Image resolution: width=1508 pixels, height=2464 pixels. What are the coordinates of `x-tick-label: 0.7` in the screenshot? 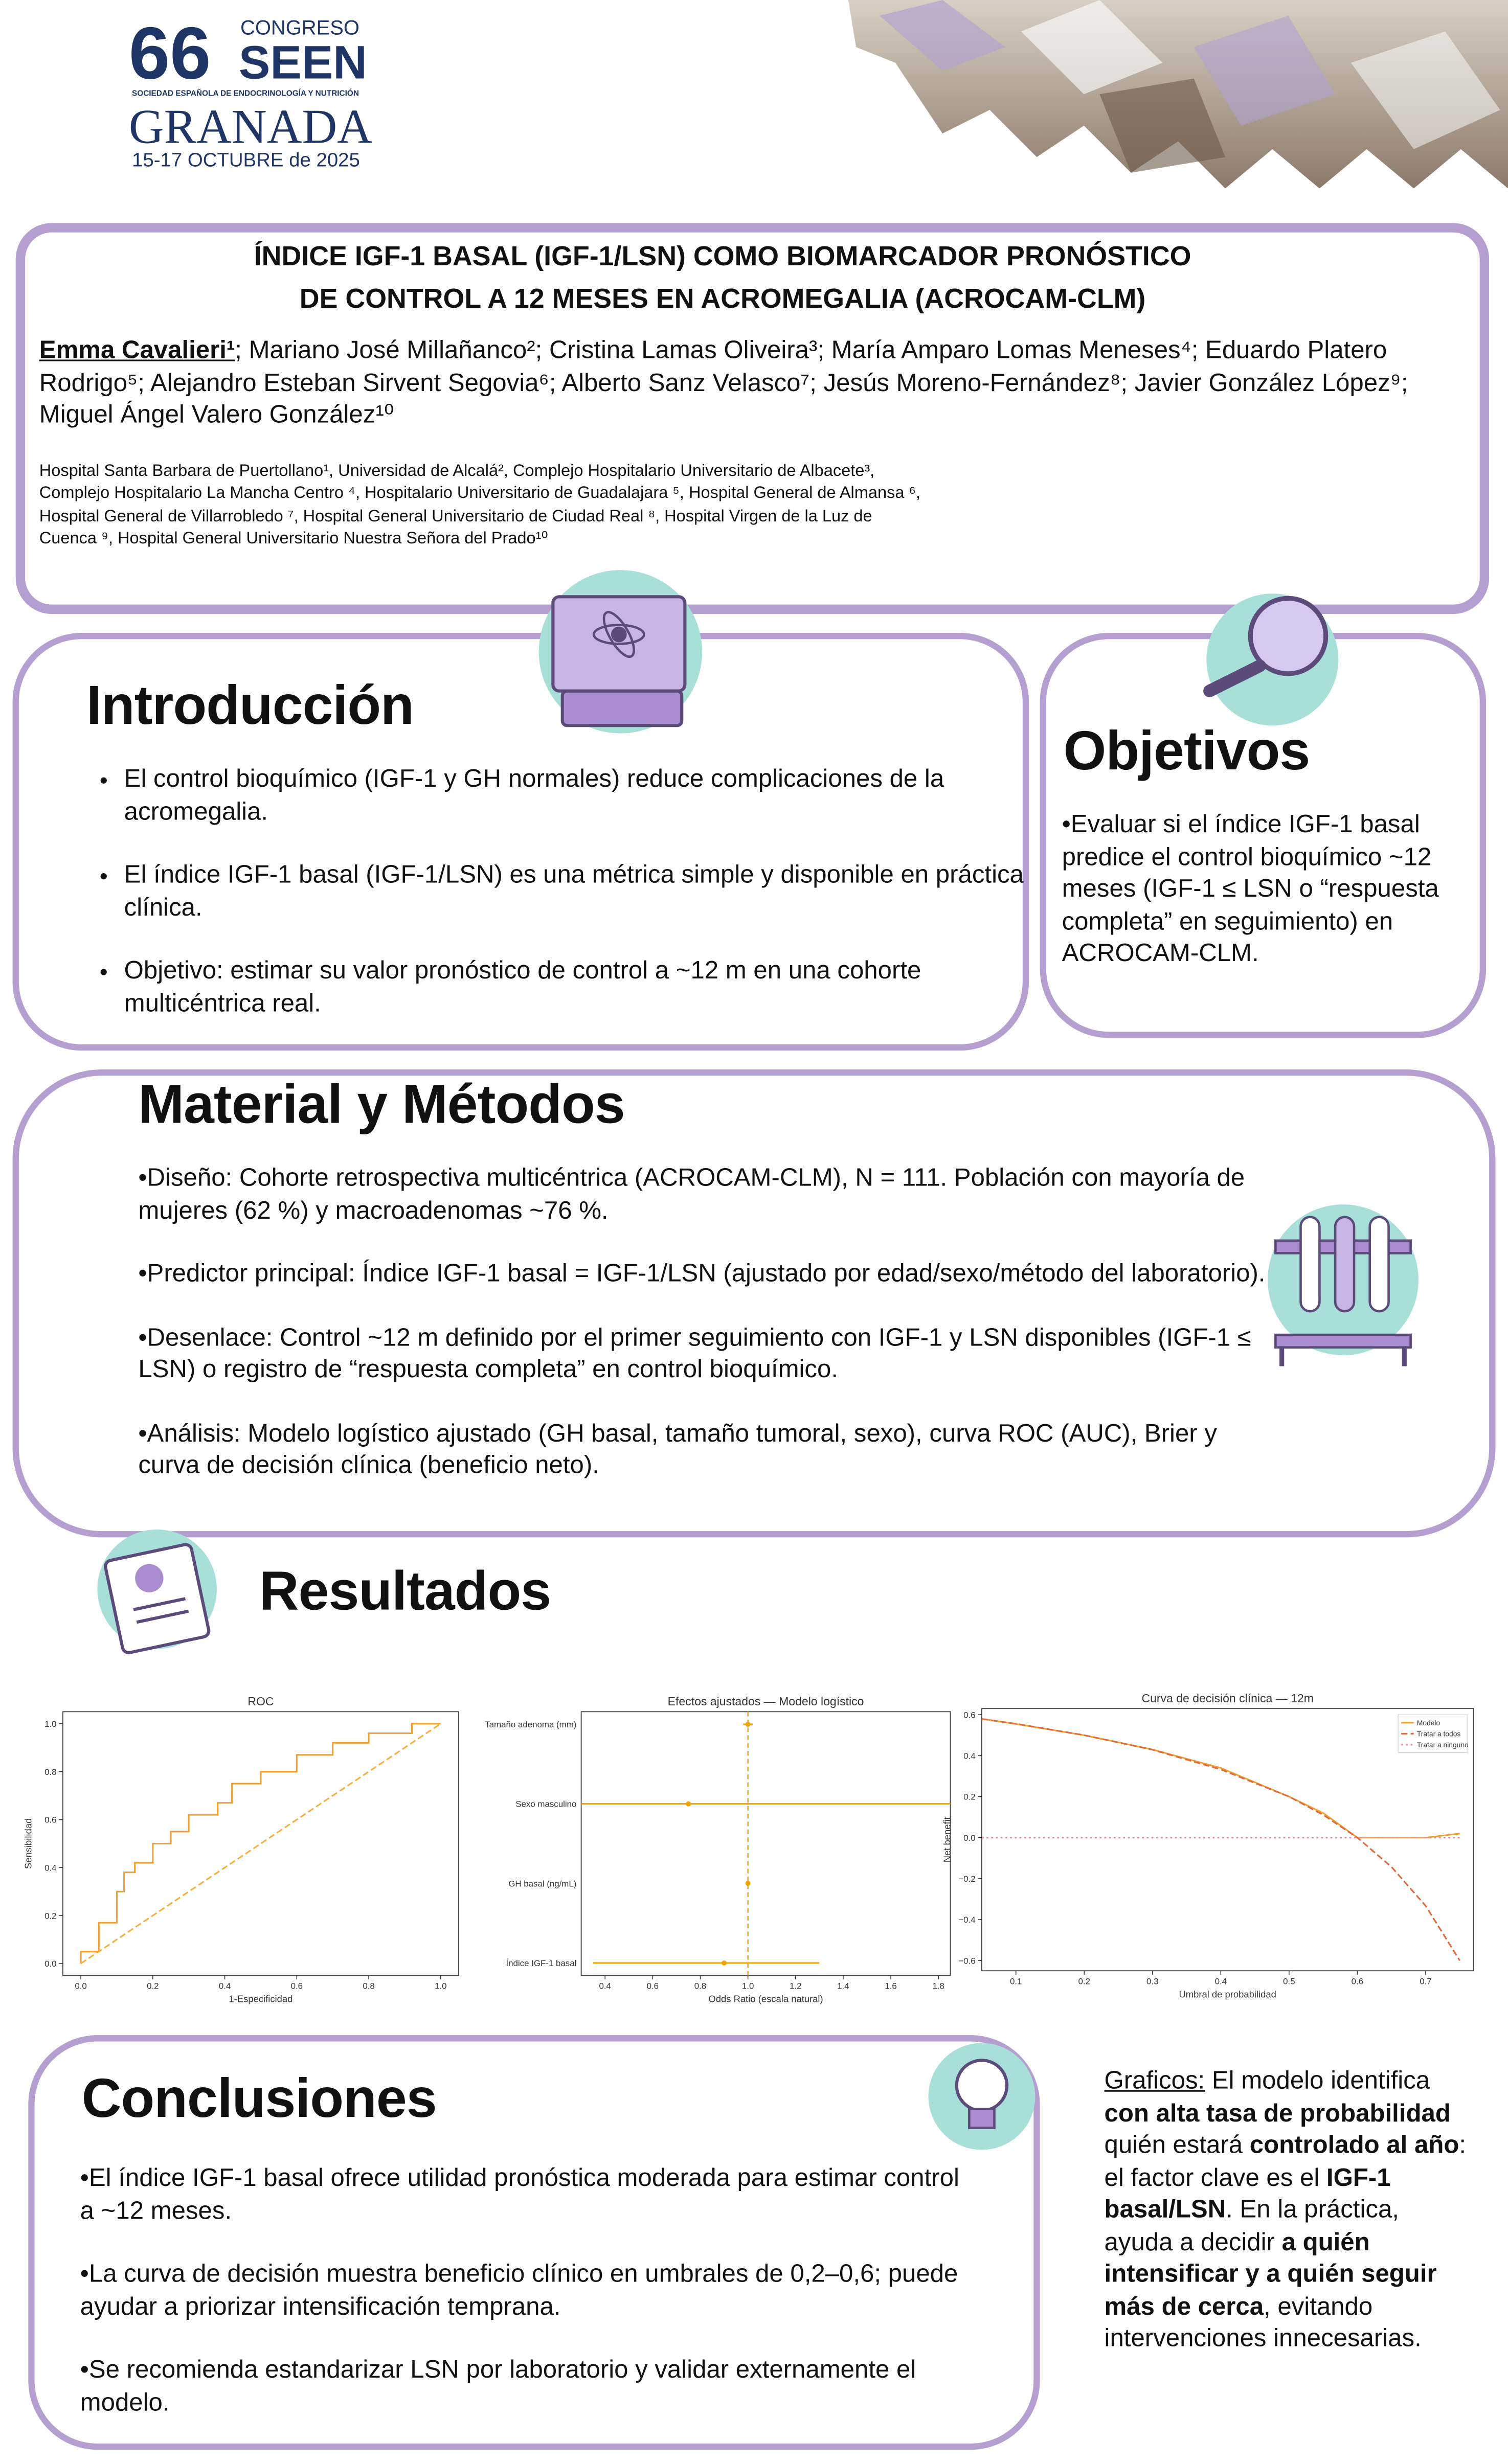 It's located at (1425, 1981).